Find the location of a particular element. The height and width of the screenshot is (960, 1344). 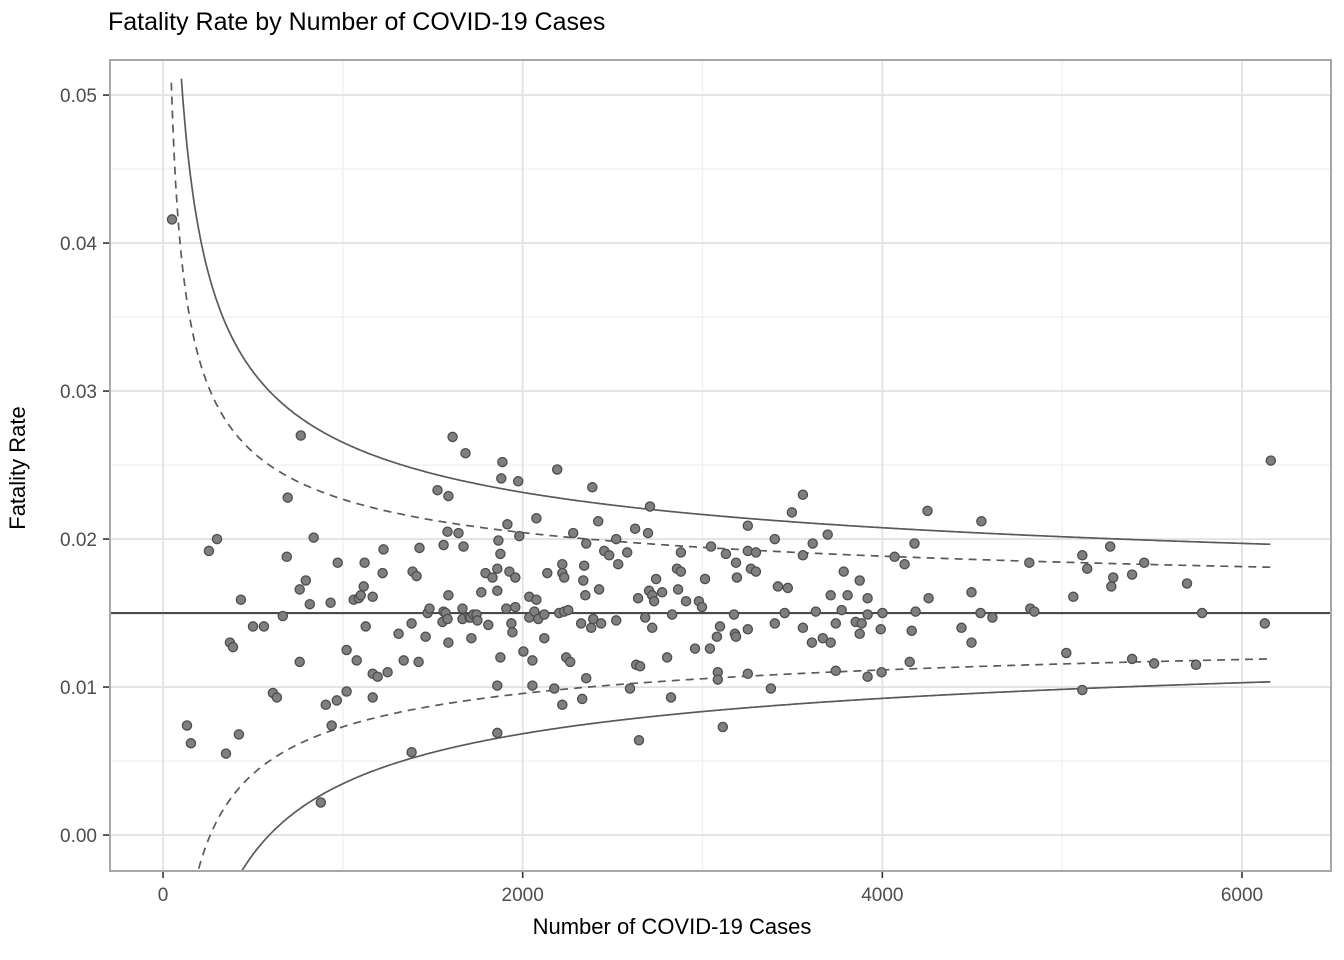

x-tick-label: 6000 is located at coordinates (1242, 895).